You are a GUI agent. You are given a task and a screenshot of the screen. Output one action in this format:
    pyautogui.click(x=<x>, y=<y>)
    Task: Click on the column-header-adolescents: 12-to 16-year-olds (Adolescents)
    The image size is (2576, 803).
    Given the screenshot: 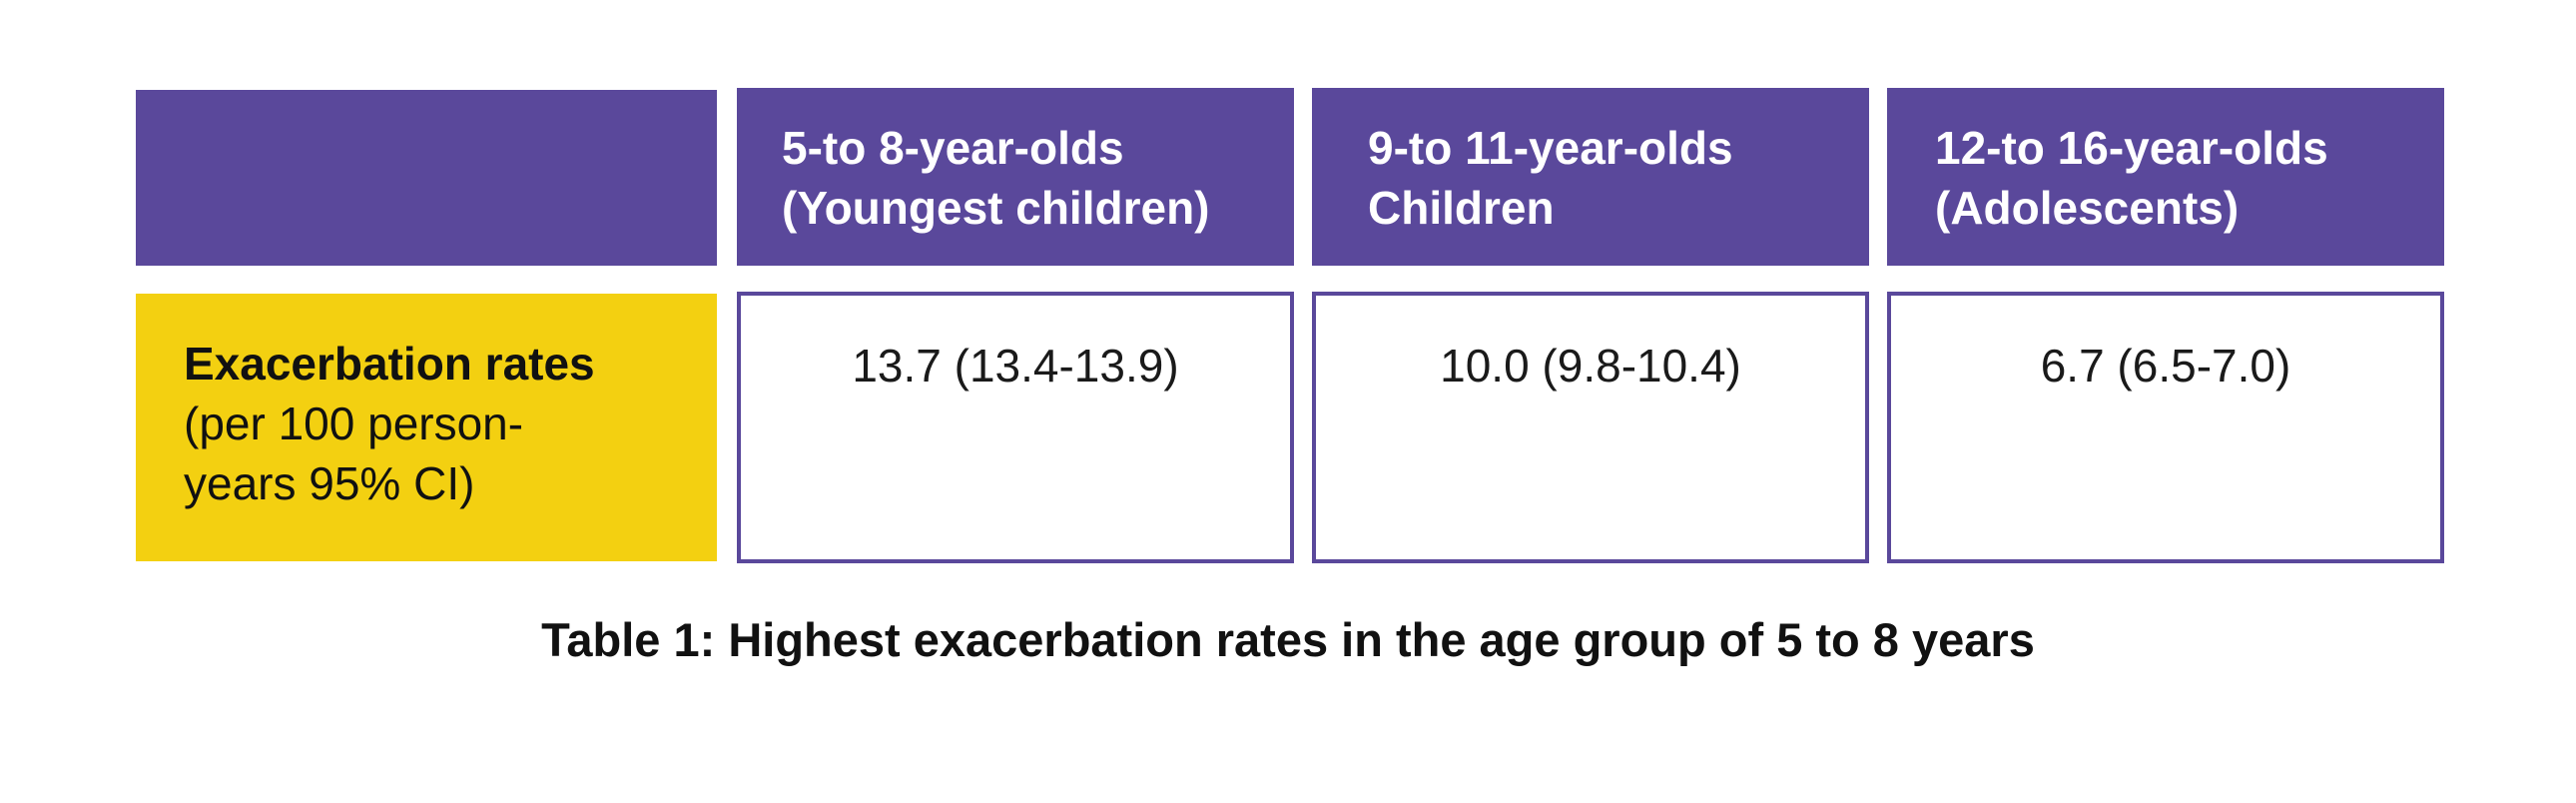 What is the action you would take?
    pyautogui.click(x=2165, y=177)
    